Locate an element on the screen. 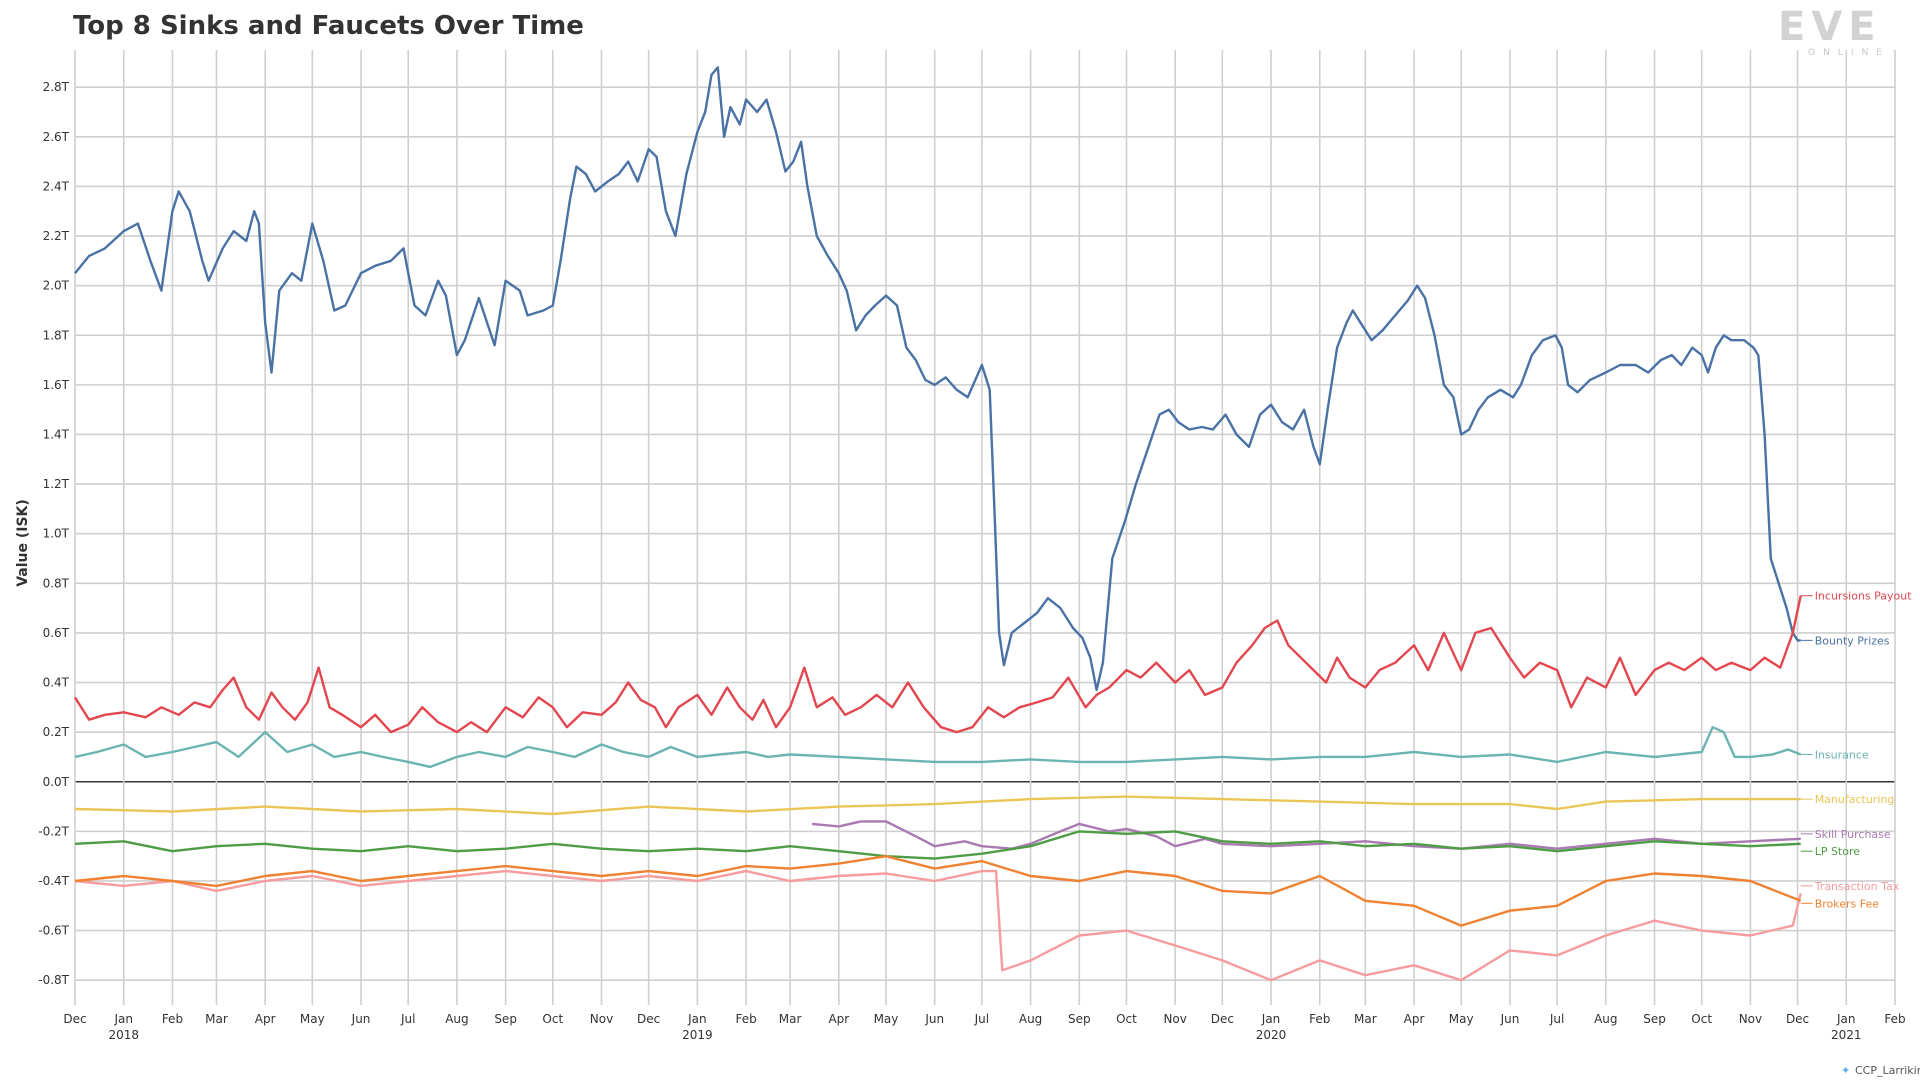 The image size is (1920, 1080). series-line-lp-store is located at coordinates (937, 845).